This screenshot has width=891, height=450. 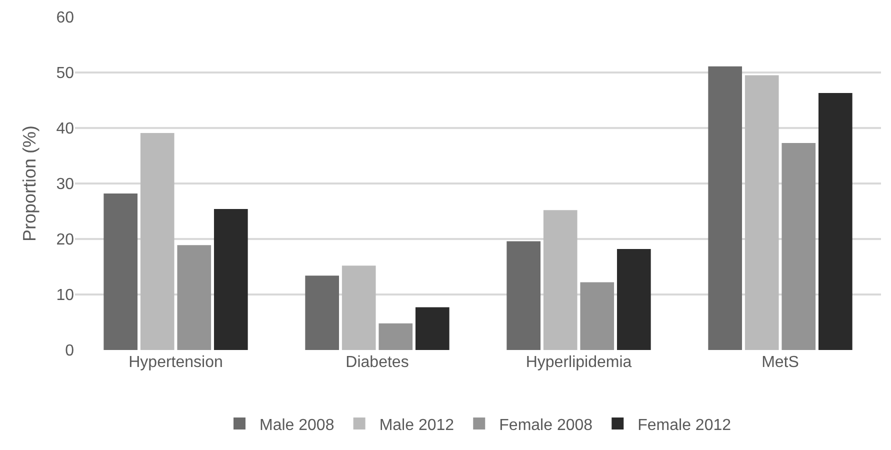 I want to click on y-tick-label: 40, so click(x=65, y=129).